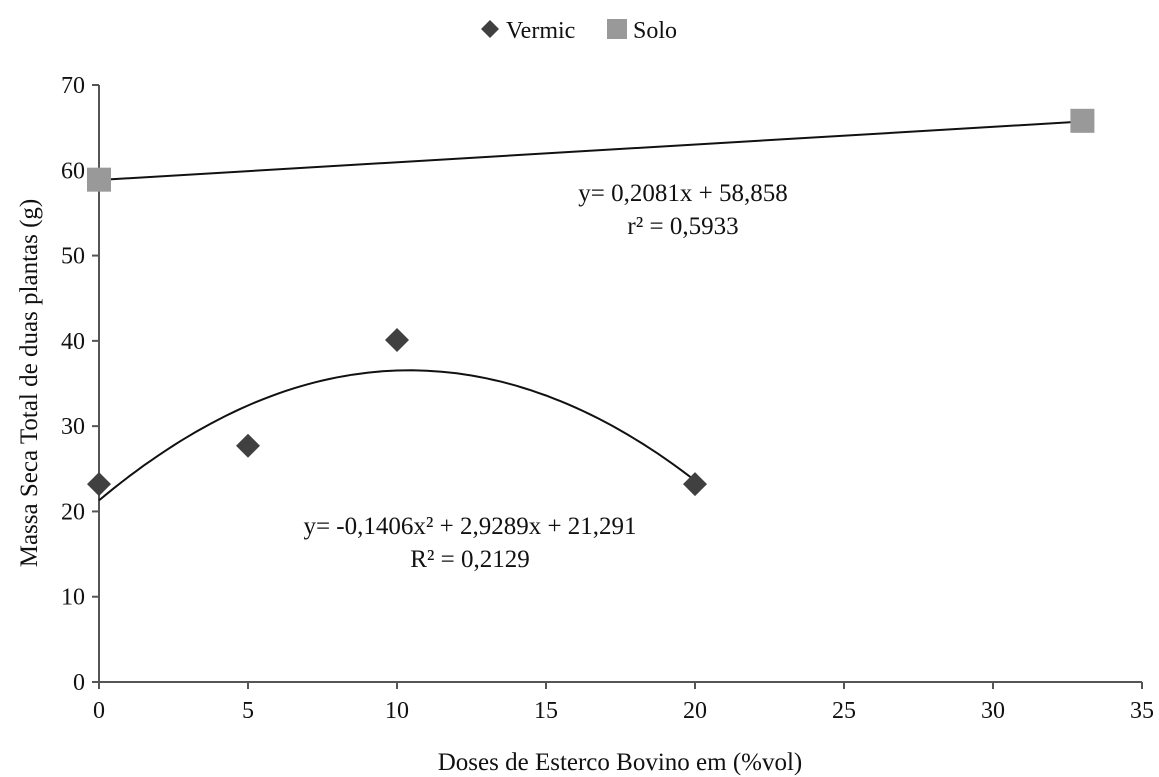 The image size is (1159, 777). What do you see at coordinates (655, 31) in the screenshot?
I see `legend-label-solo: Solo` at bounding box center [655, 31].